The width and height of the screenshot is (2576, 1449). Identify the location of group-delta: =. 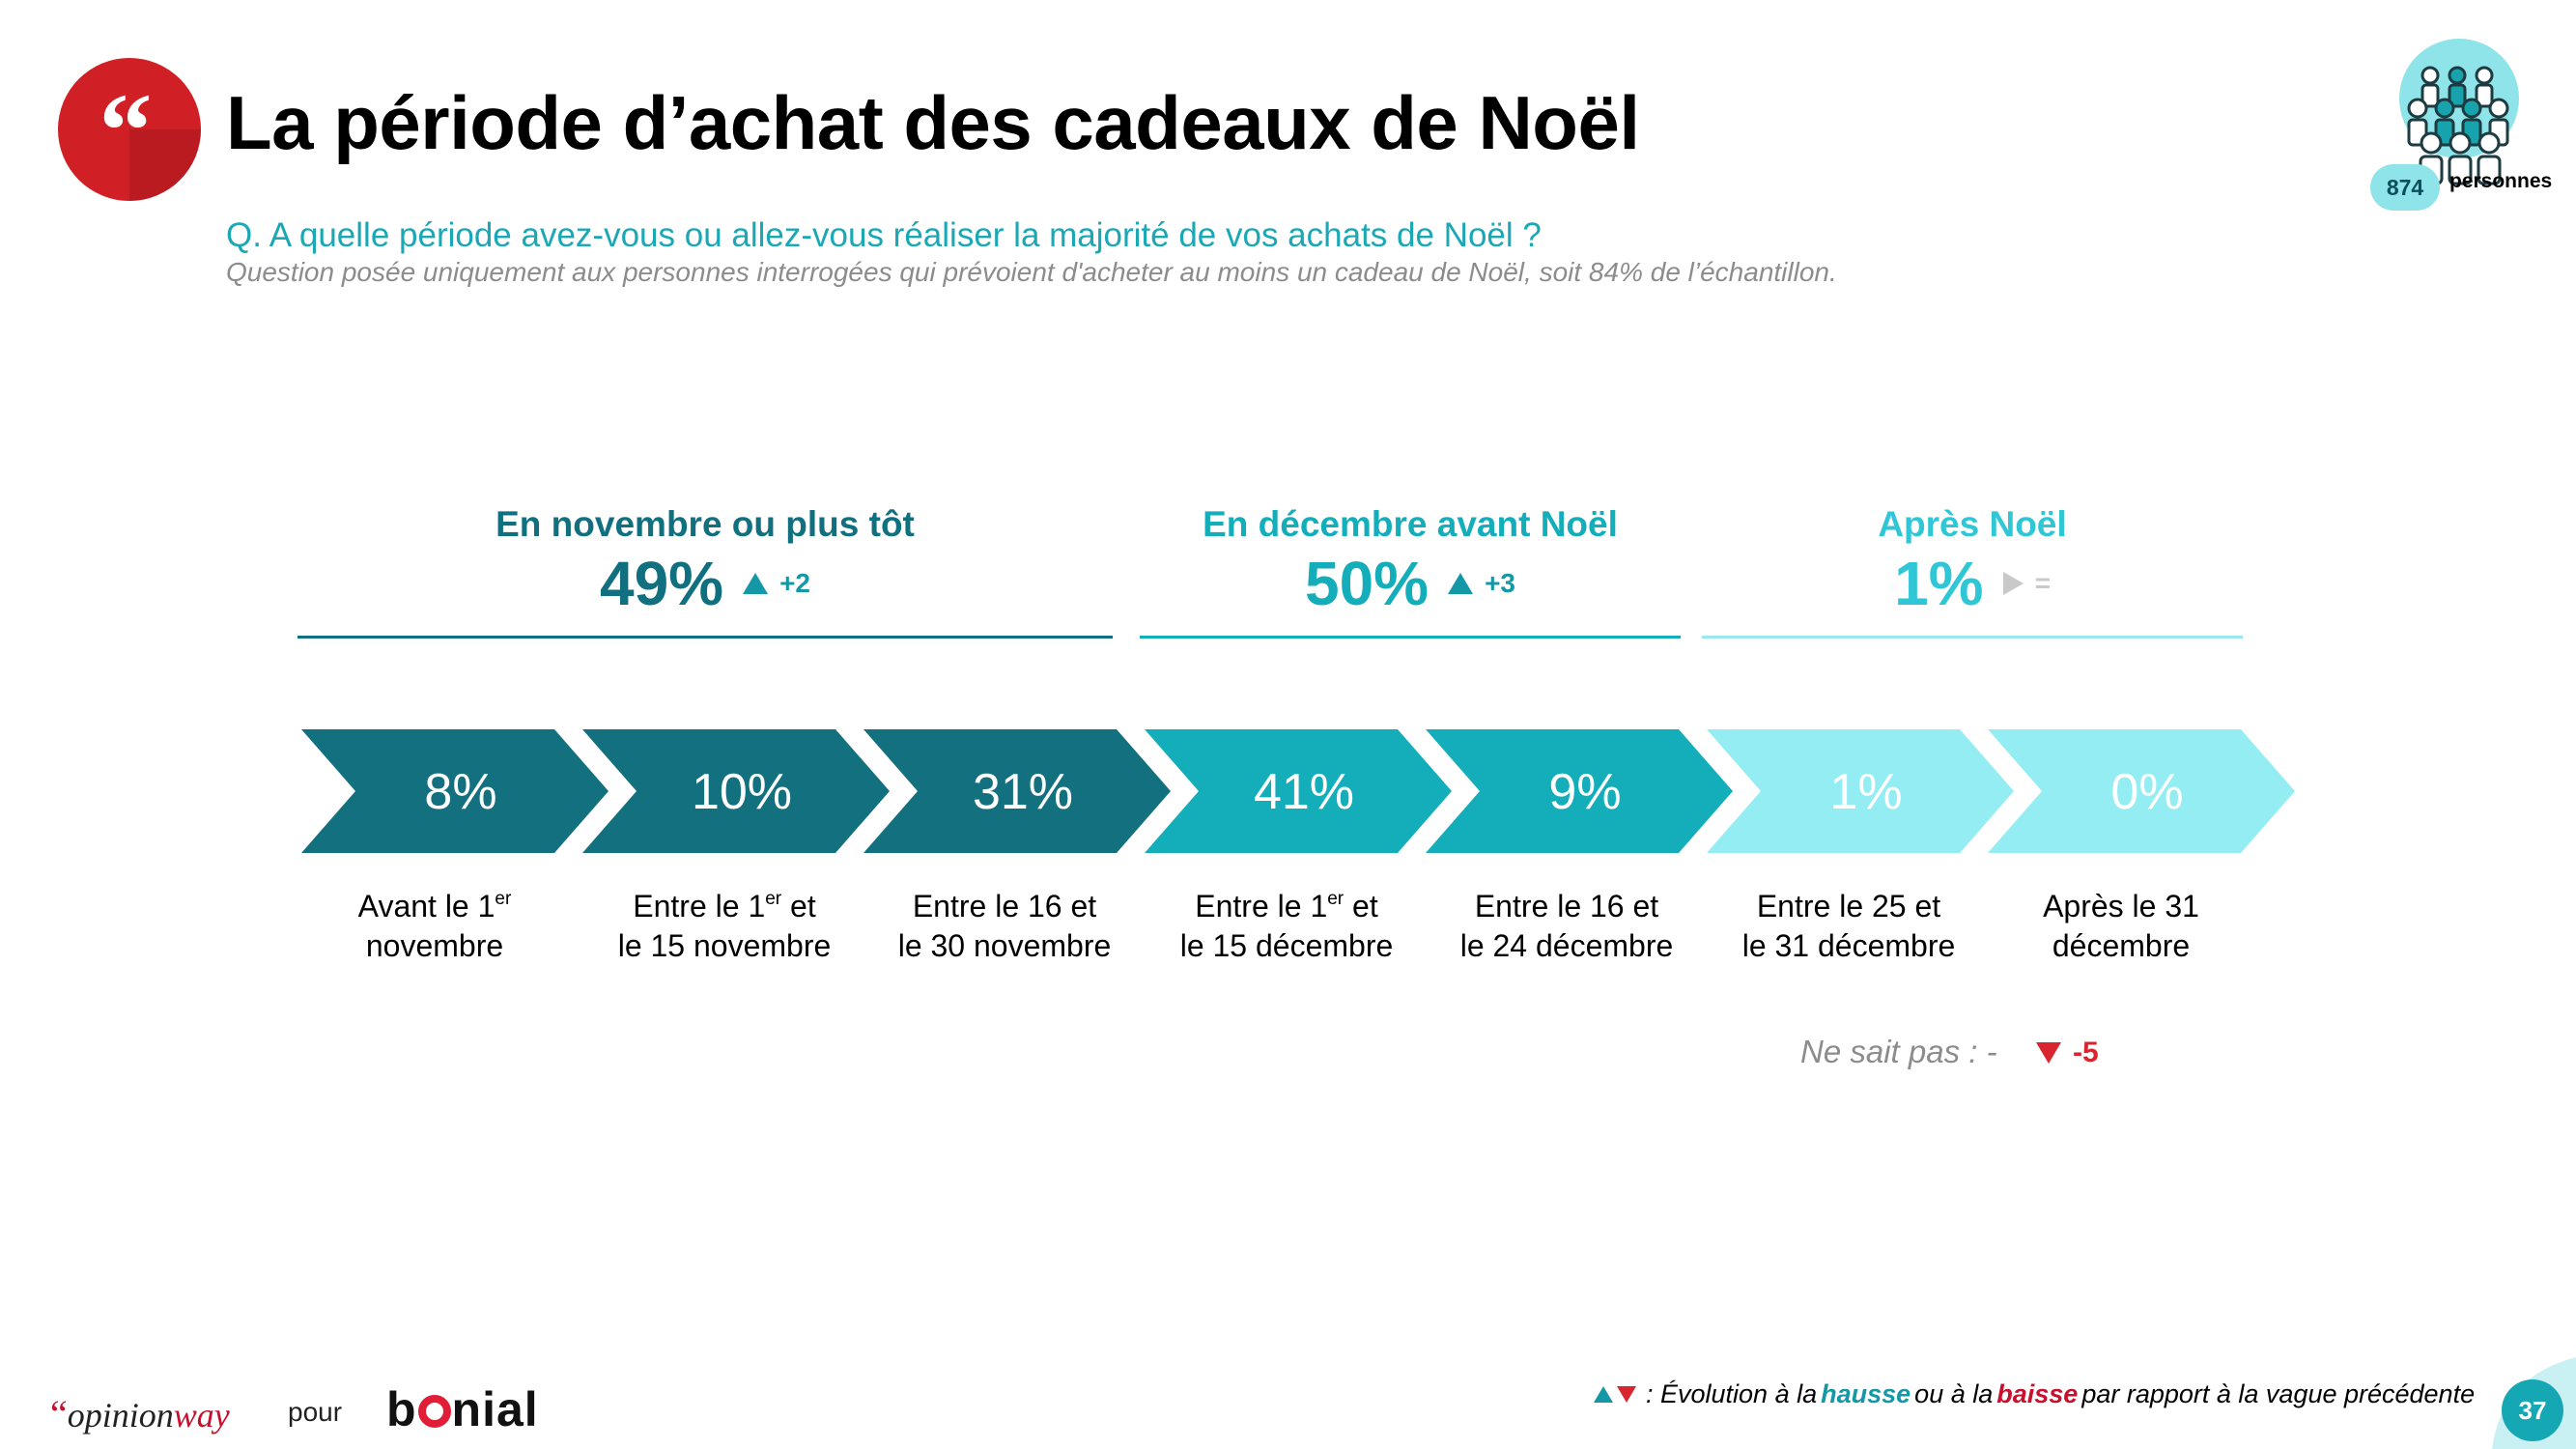
(2042, 583).